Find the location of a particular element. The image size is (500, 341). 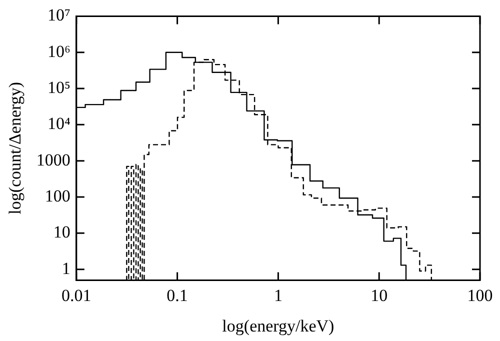

y-tick-label: 100 is located at coordinates (57, 196).